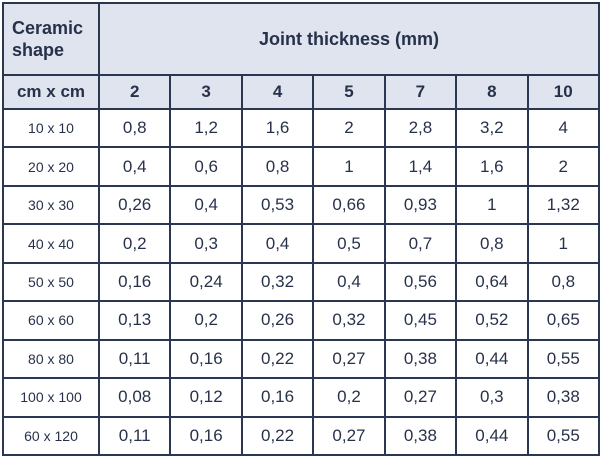  Describe the element at coordinates (51, 435) in the screenshot. I see `shape-cell: 60 x 120` at that location.